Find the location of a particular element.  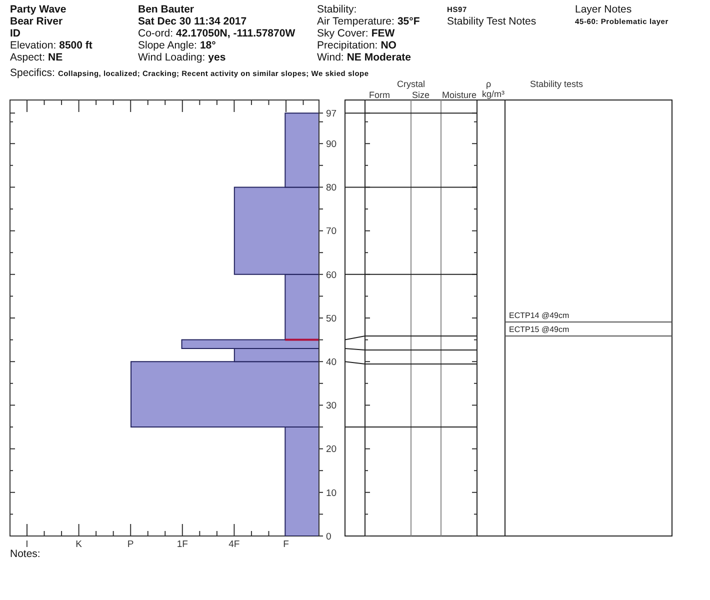

text: Stability Test Notes is located at coordinates (491, 22).